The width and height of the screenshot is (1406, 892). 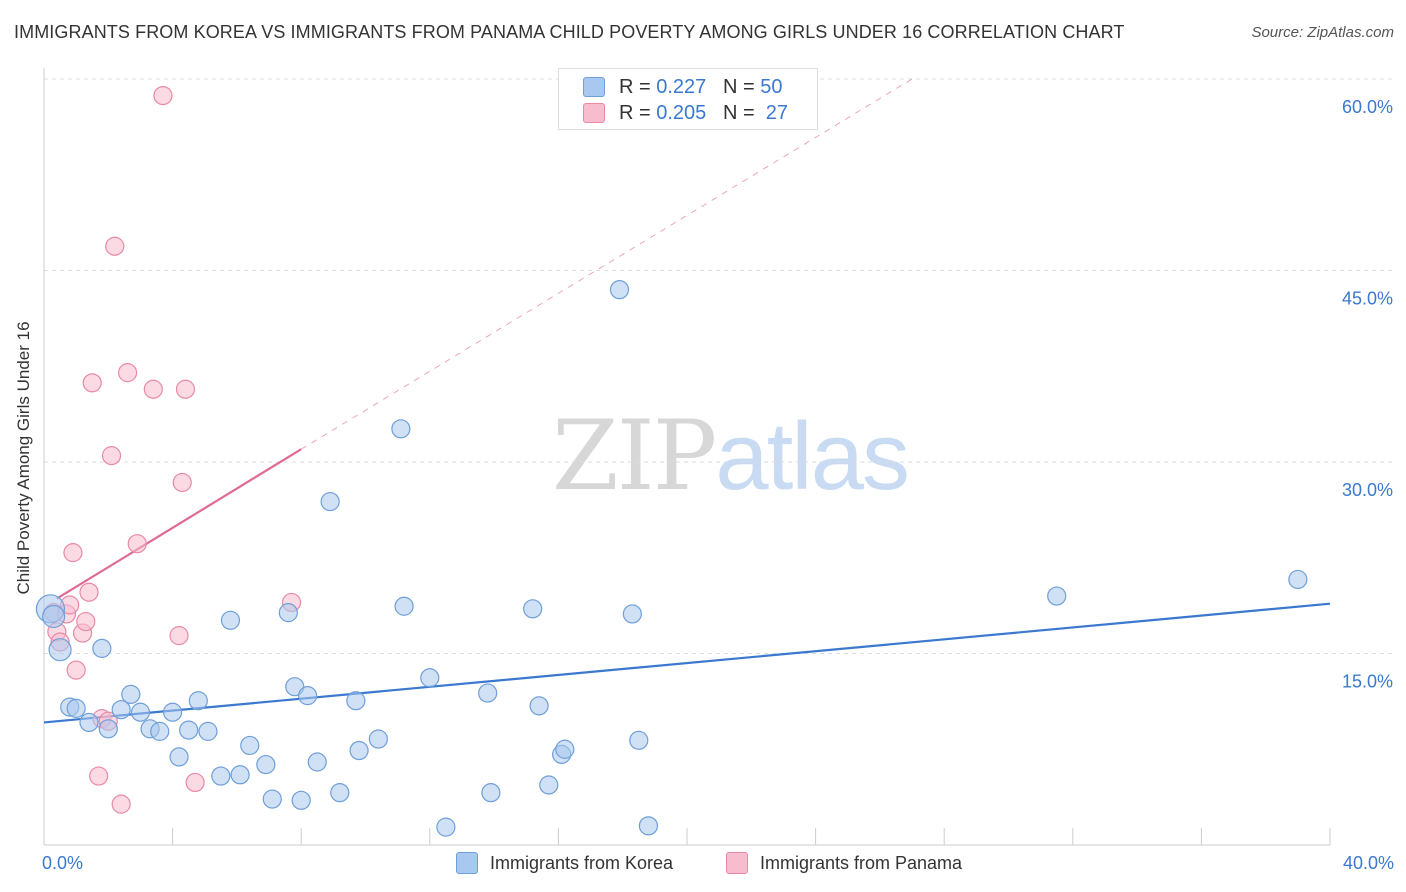 What do you see at coordinates (687, 663) in the screenshot?
I see `trend-line-korea` at bounding box center [687, 663].